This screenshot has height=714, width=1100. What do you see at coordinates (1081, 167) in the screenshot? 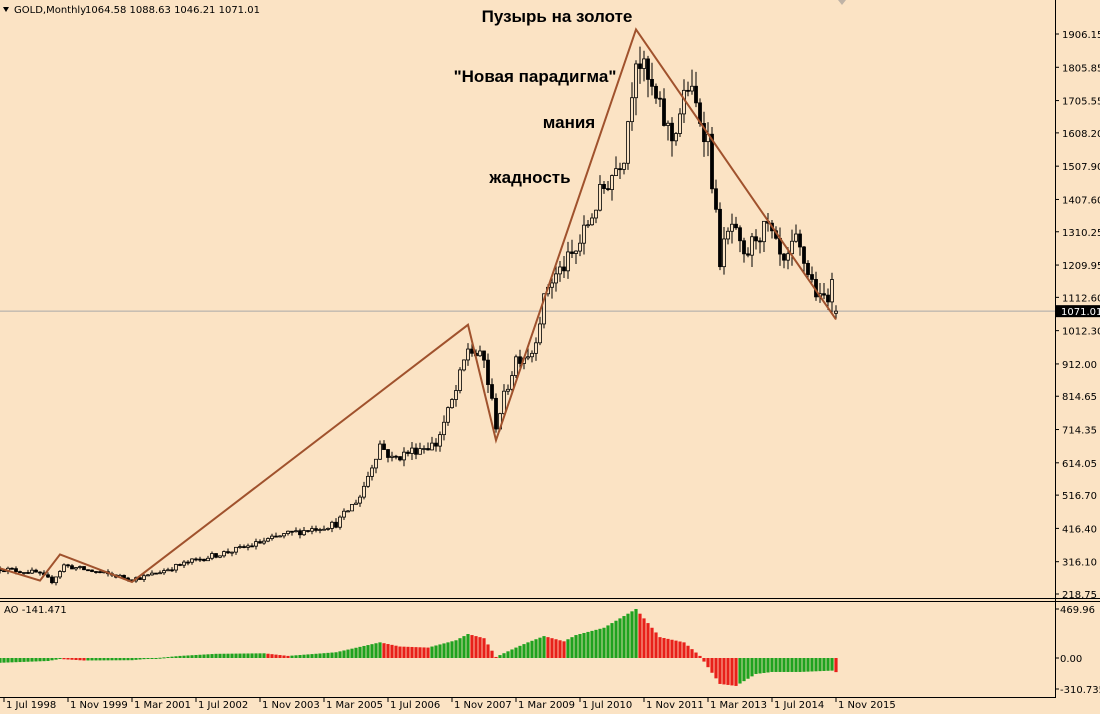
I see `price-tick-label: 1507.90` at bounding box center [1081, 167].